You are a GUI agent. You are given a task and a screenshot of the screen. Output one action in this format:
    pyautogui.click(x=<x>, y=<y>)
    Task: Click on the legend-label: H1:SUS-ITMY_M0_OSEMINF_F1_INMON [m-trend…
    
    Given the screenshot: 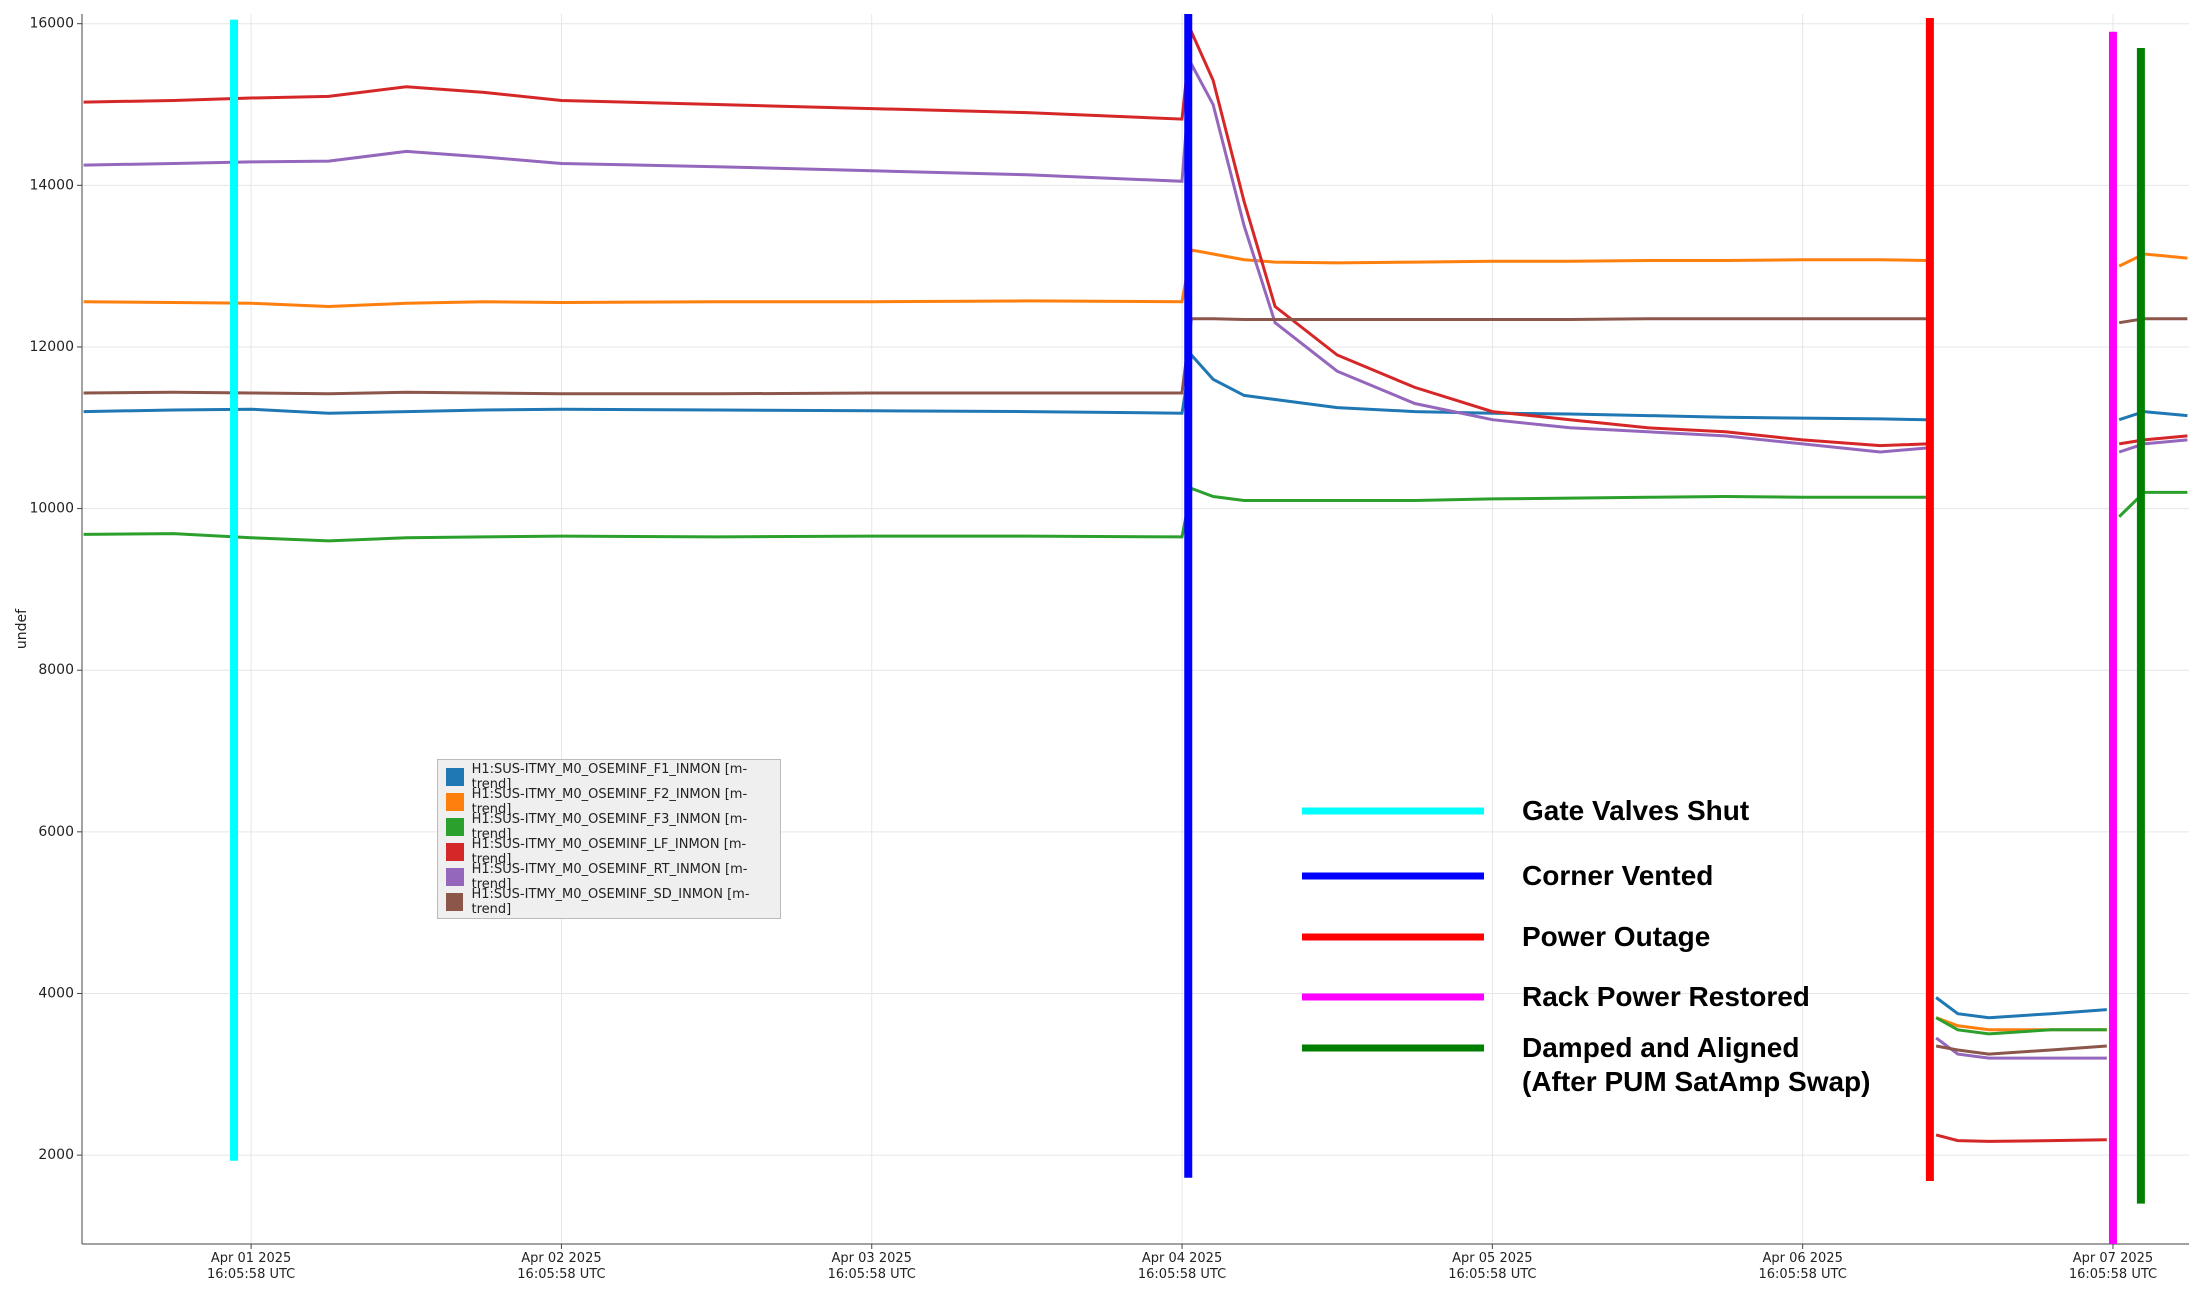 What is the action you would take?
    pyautogui.click(x=609, y=776)
    